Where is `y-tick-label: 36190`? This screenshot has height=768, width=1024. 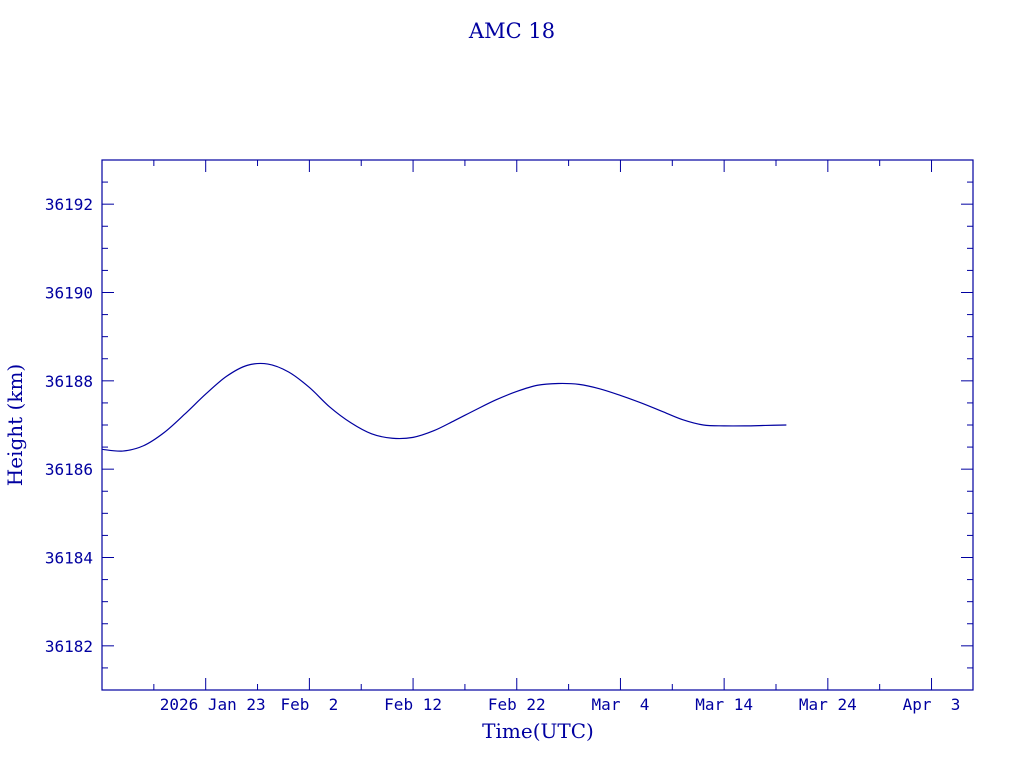
y-tick-label: 36190 is located at coordinates (69, 293).